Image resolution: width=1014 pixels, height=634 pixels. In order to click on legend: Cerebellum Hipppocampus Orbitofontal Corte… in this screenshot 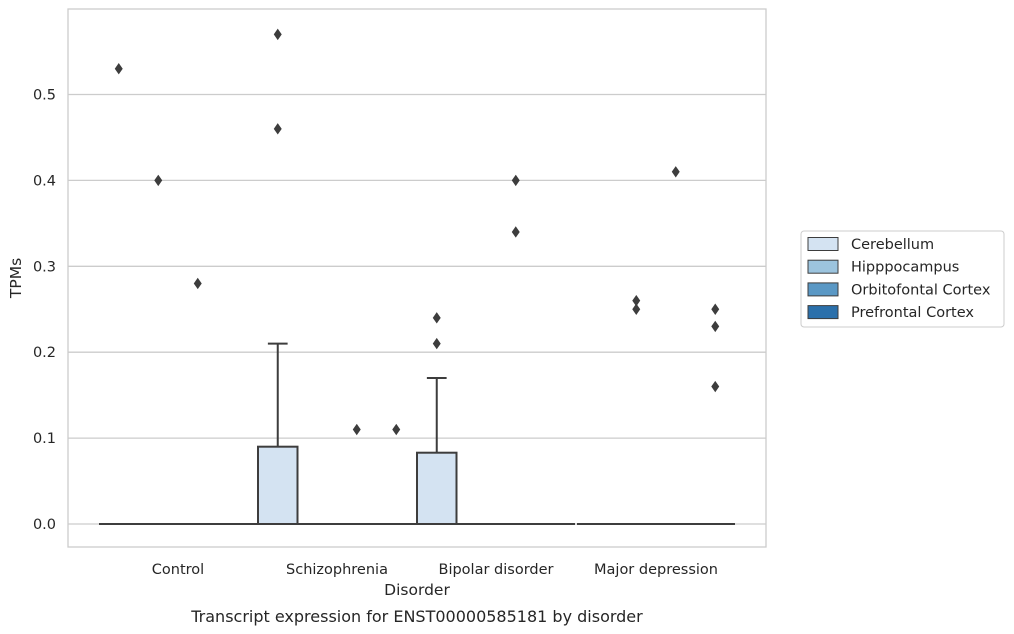, I will do `click(902, 279)`.